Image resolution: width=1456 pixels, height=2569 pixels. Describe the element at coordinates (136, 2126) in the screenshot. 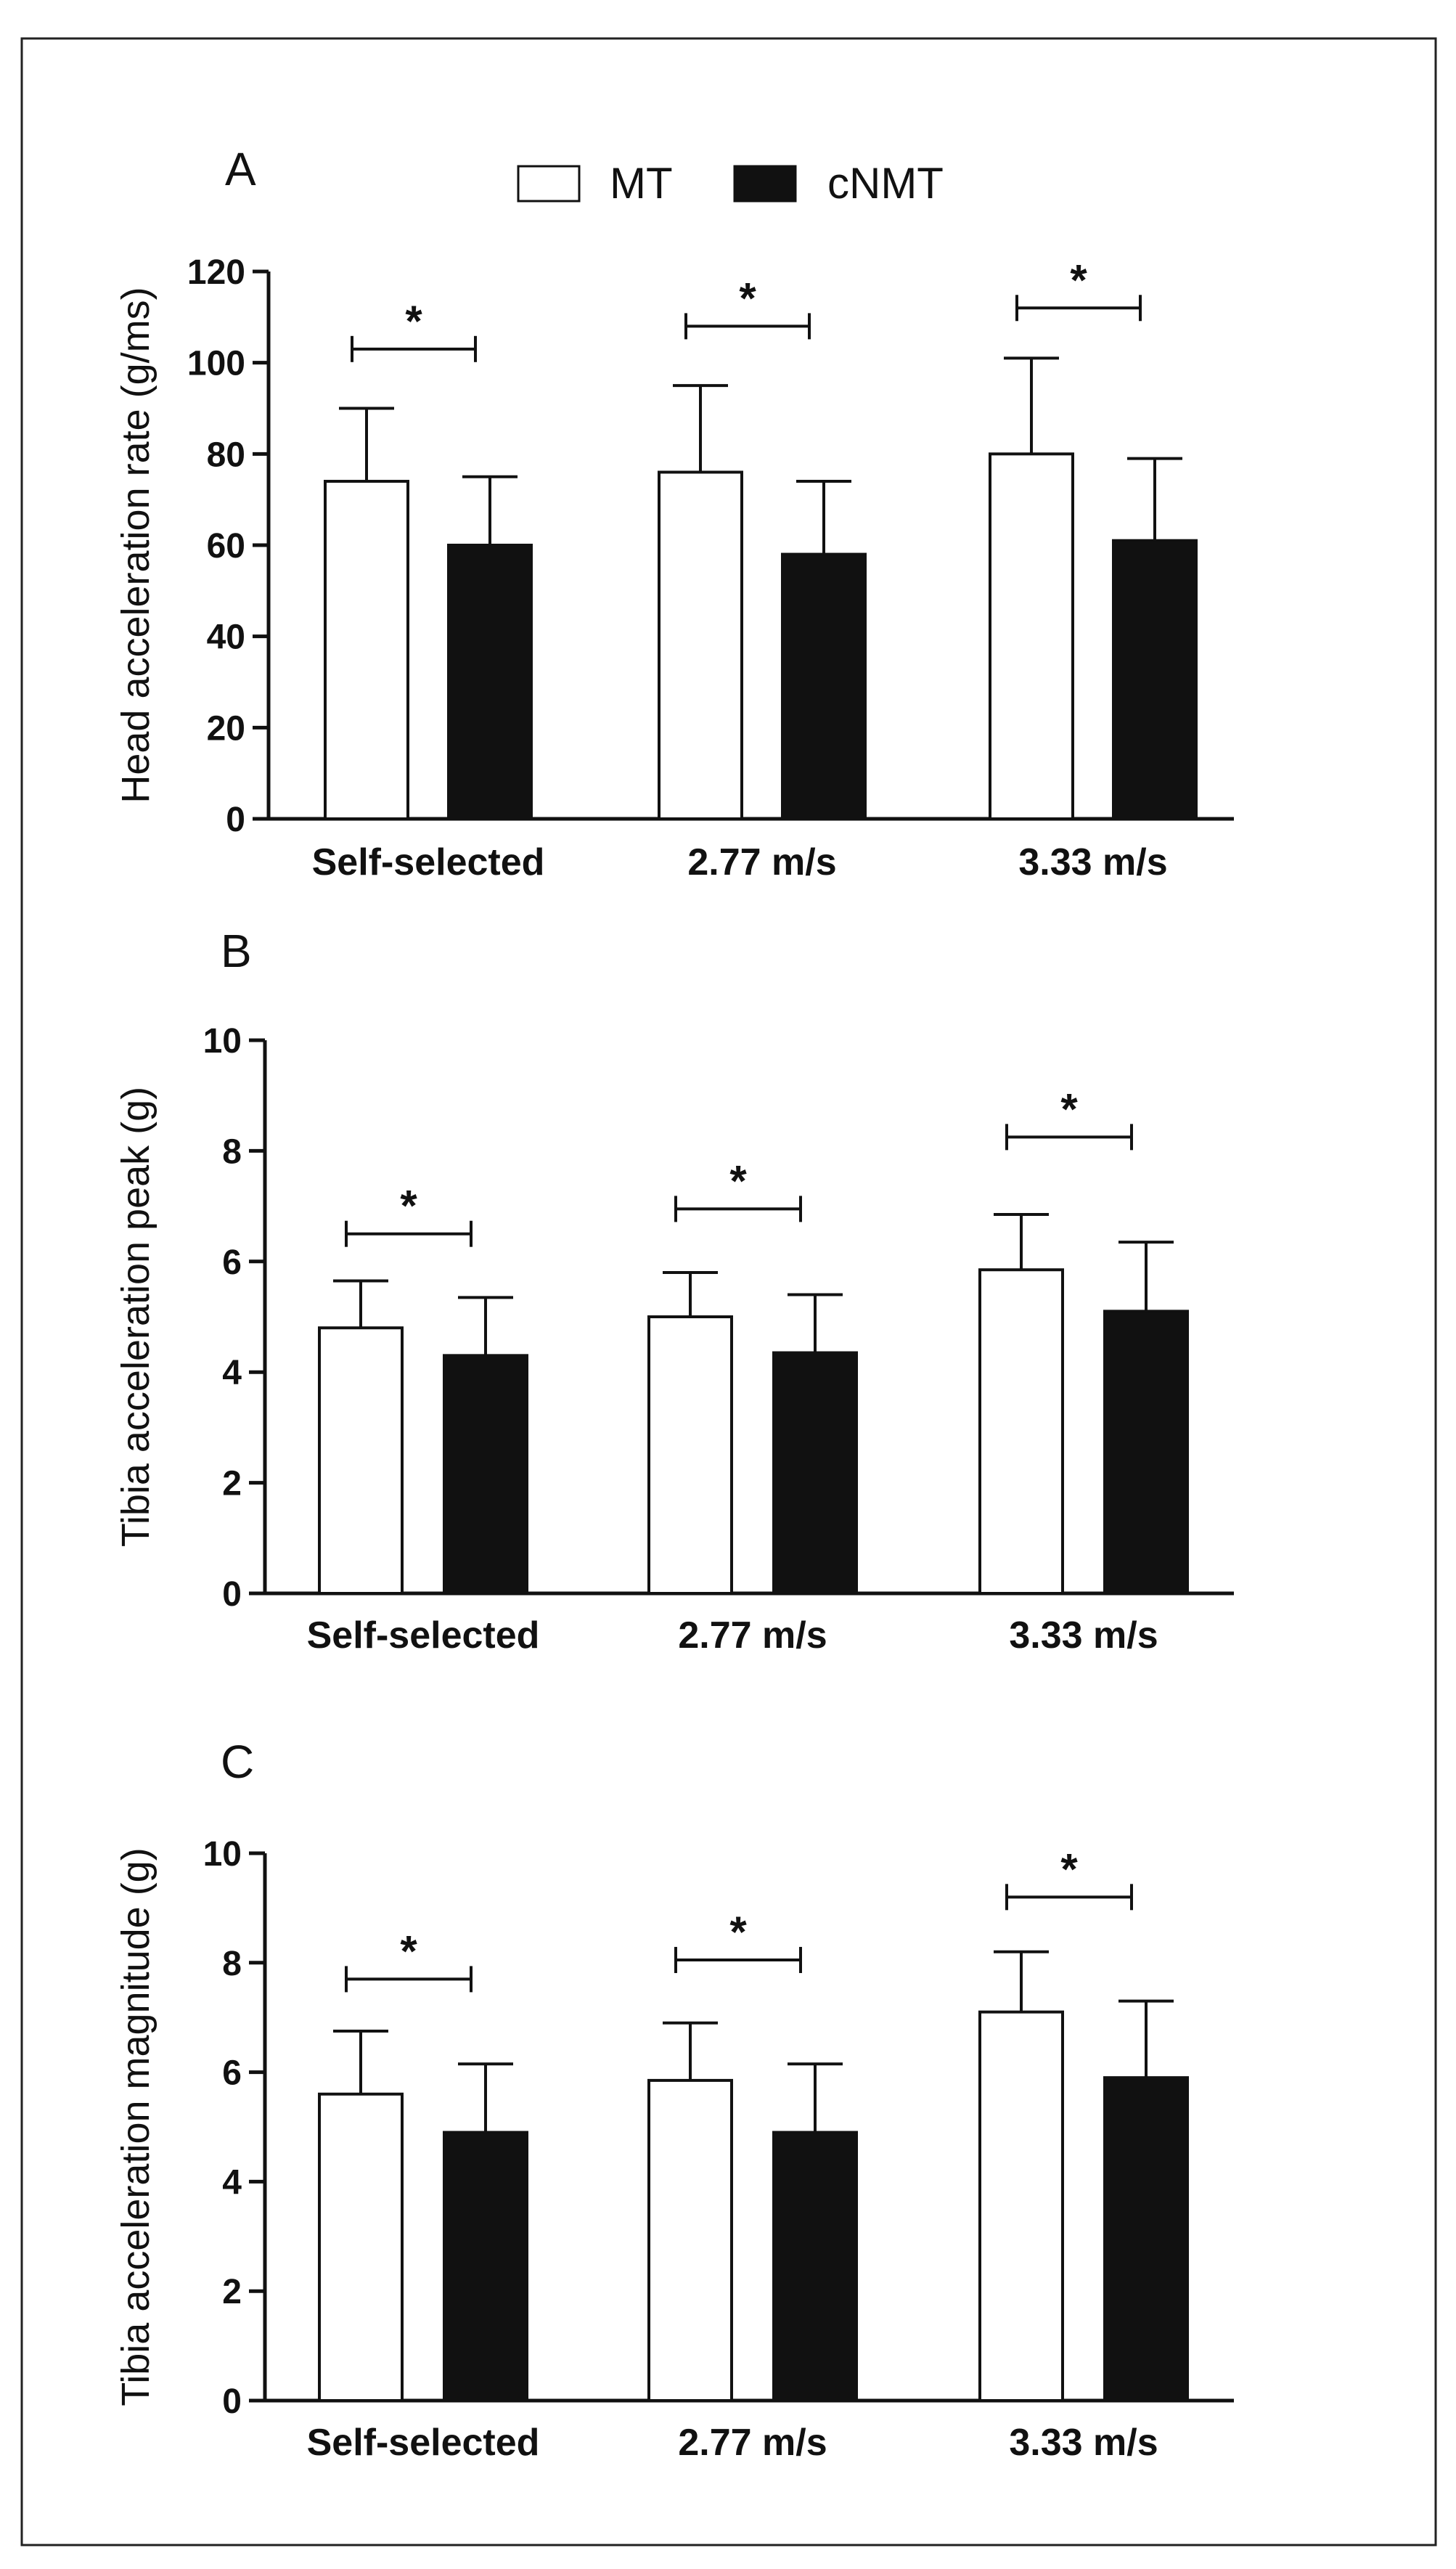

I see `y-axis-label: Tibia acceleration magnitude (g)` at that location.